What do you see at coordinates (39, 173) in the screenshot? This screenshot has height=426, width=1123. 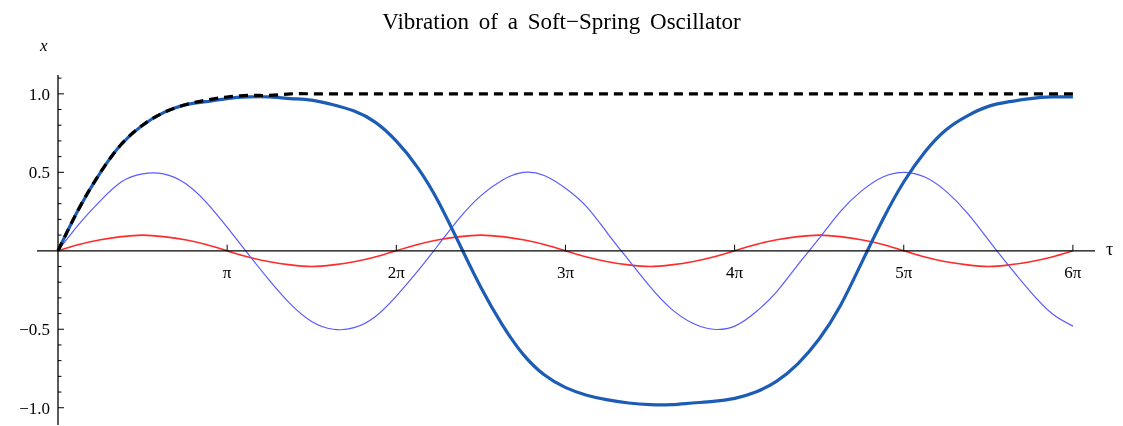 I see `y-tick-label: 0.5` at bounding box center [39, 173].